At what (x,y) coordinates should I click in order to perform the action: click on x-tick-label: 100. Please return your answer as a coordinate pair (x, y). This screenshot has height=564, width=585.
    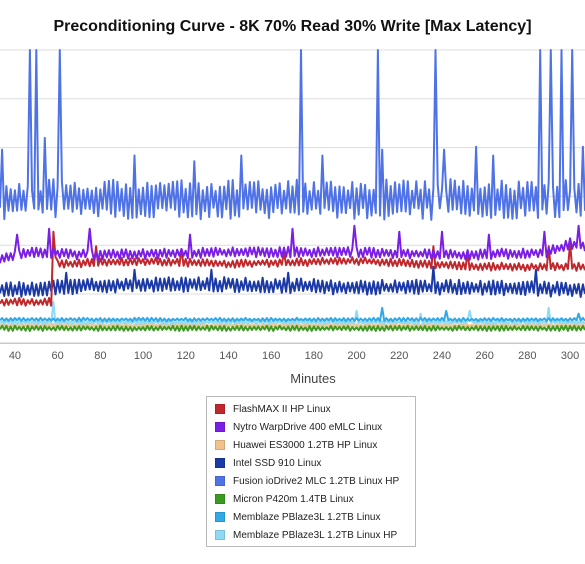
    Looking at the image, I should click on (143, 356).